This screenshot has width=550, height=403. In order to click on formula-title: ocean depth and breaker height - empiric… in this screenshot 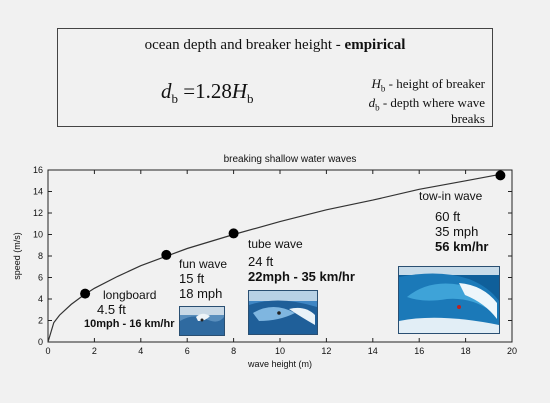, I will do `click(275, 45)`.